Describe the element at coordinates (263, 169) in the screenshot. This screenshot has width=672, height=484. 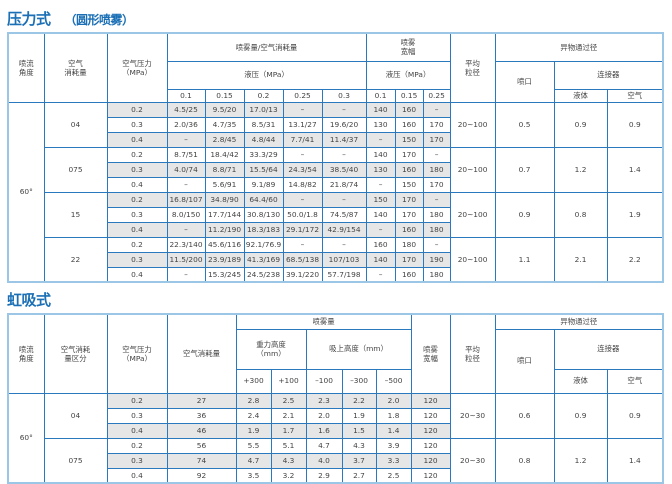
I see `spray-air-value: 15.5/64` at that location.